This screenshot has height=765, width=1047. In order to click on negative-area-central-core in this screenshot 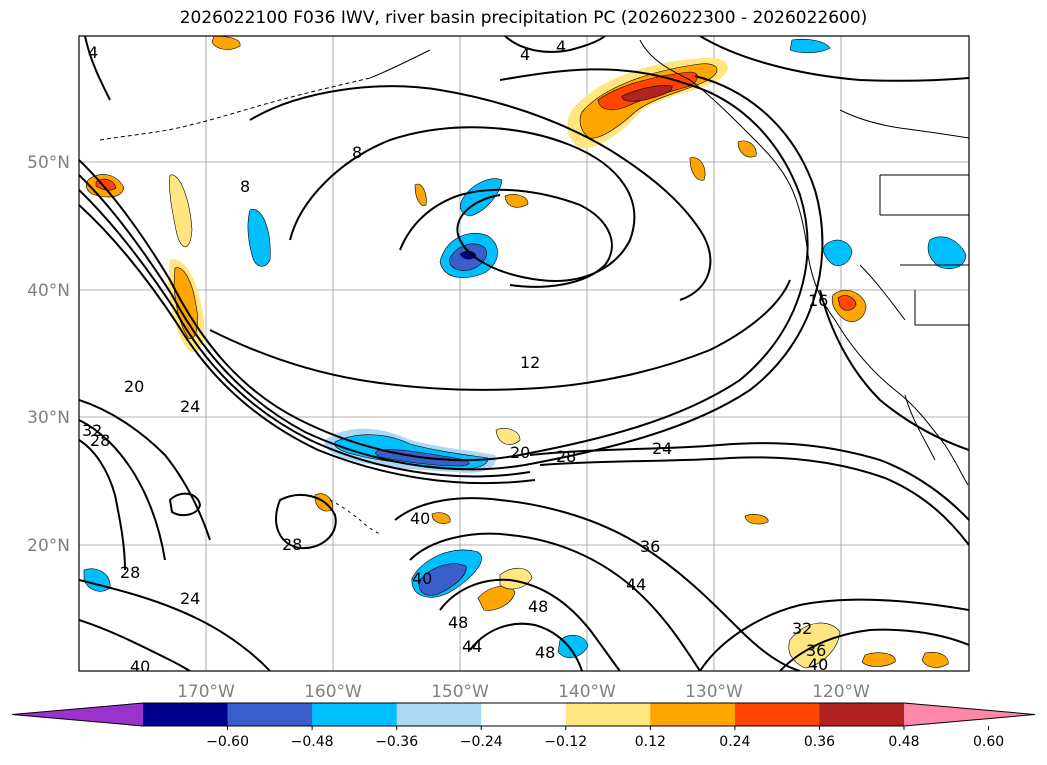, I will do `click(468, 255)`.